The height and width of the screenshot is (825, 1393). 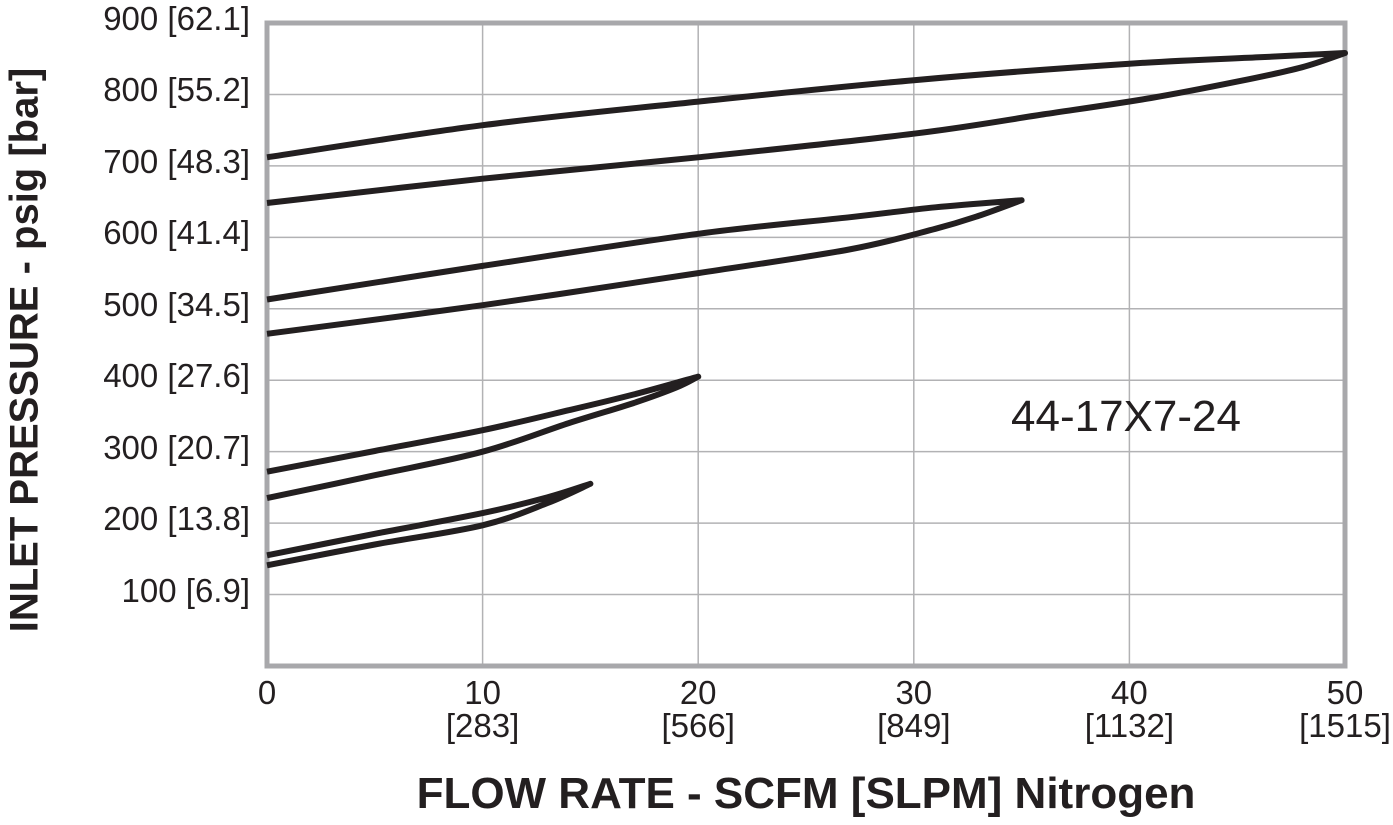 I want to click on y-tick-label: 300 [20.7], so click(x=176, y=447).